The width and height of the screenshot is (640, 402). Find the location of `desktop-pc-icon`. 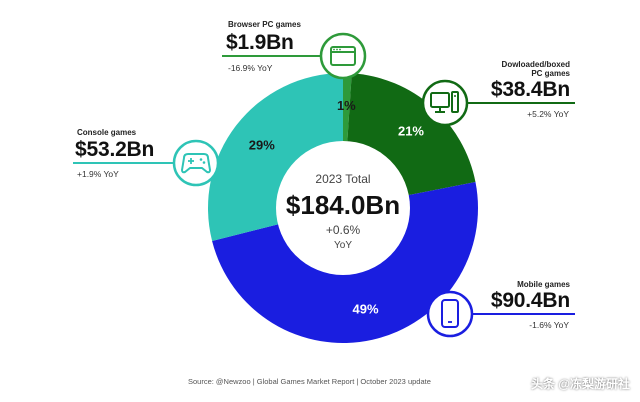

desktop-pc-icon is located at coordinates (445, 103).